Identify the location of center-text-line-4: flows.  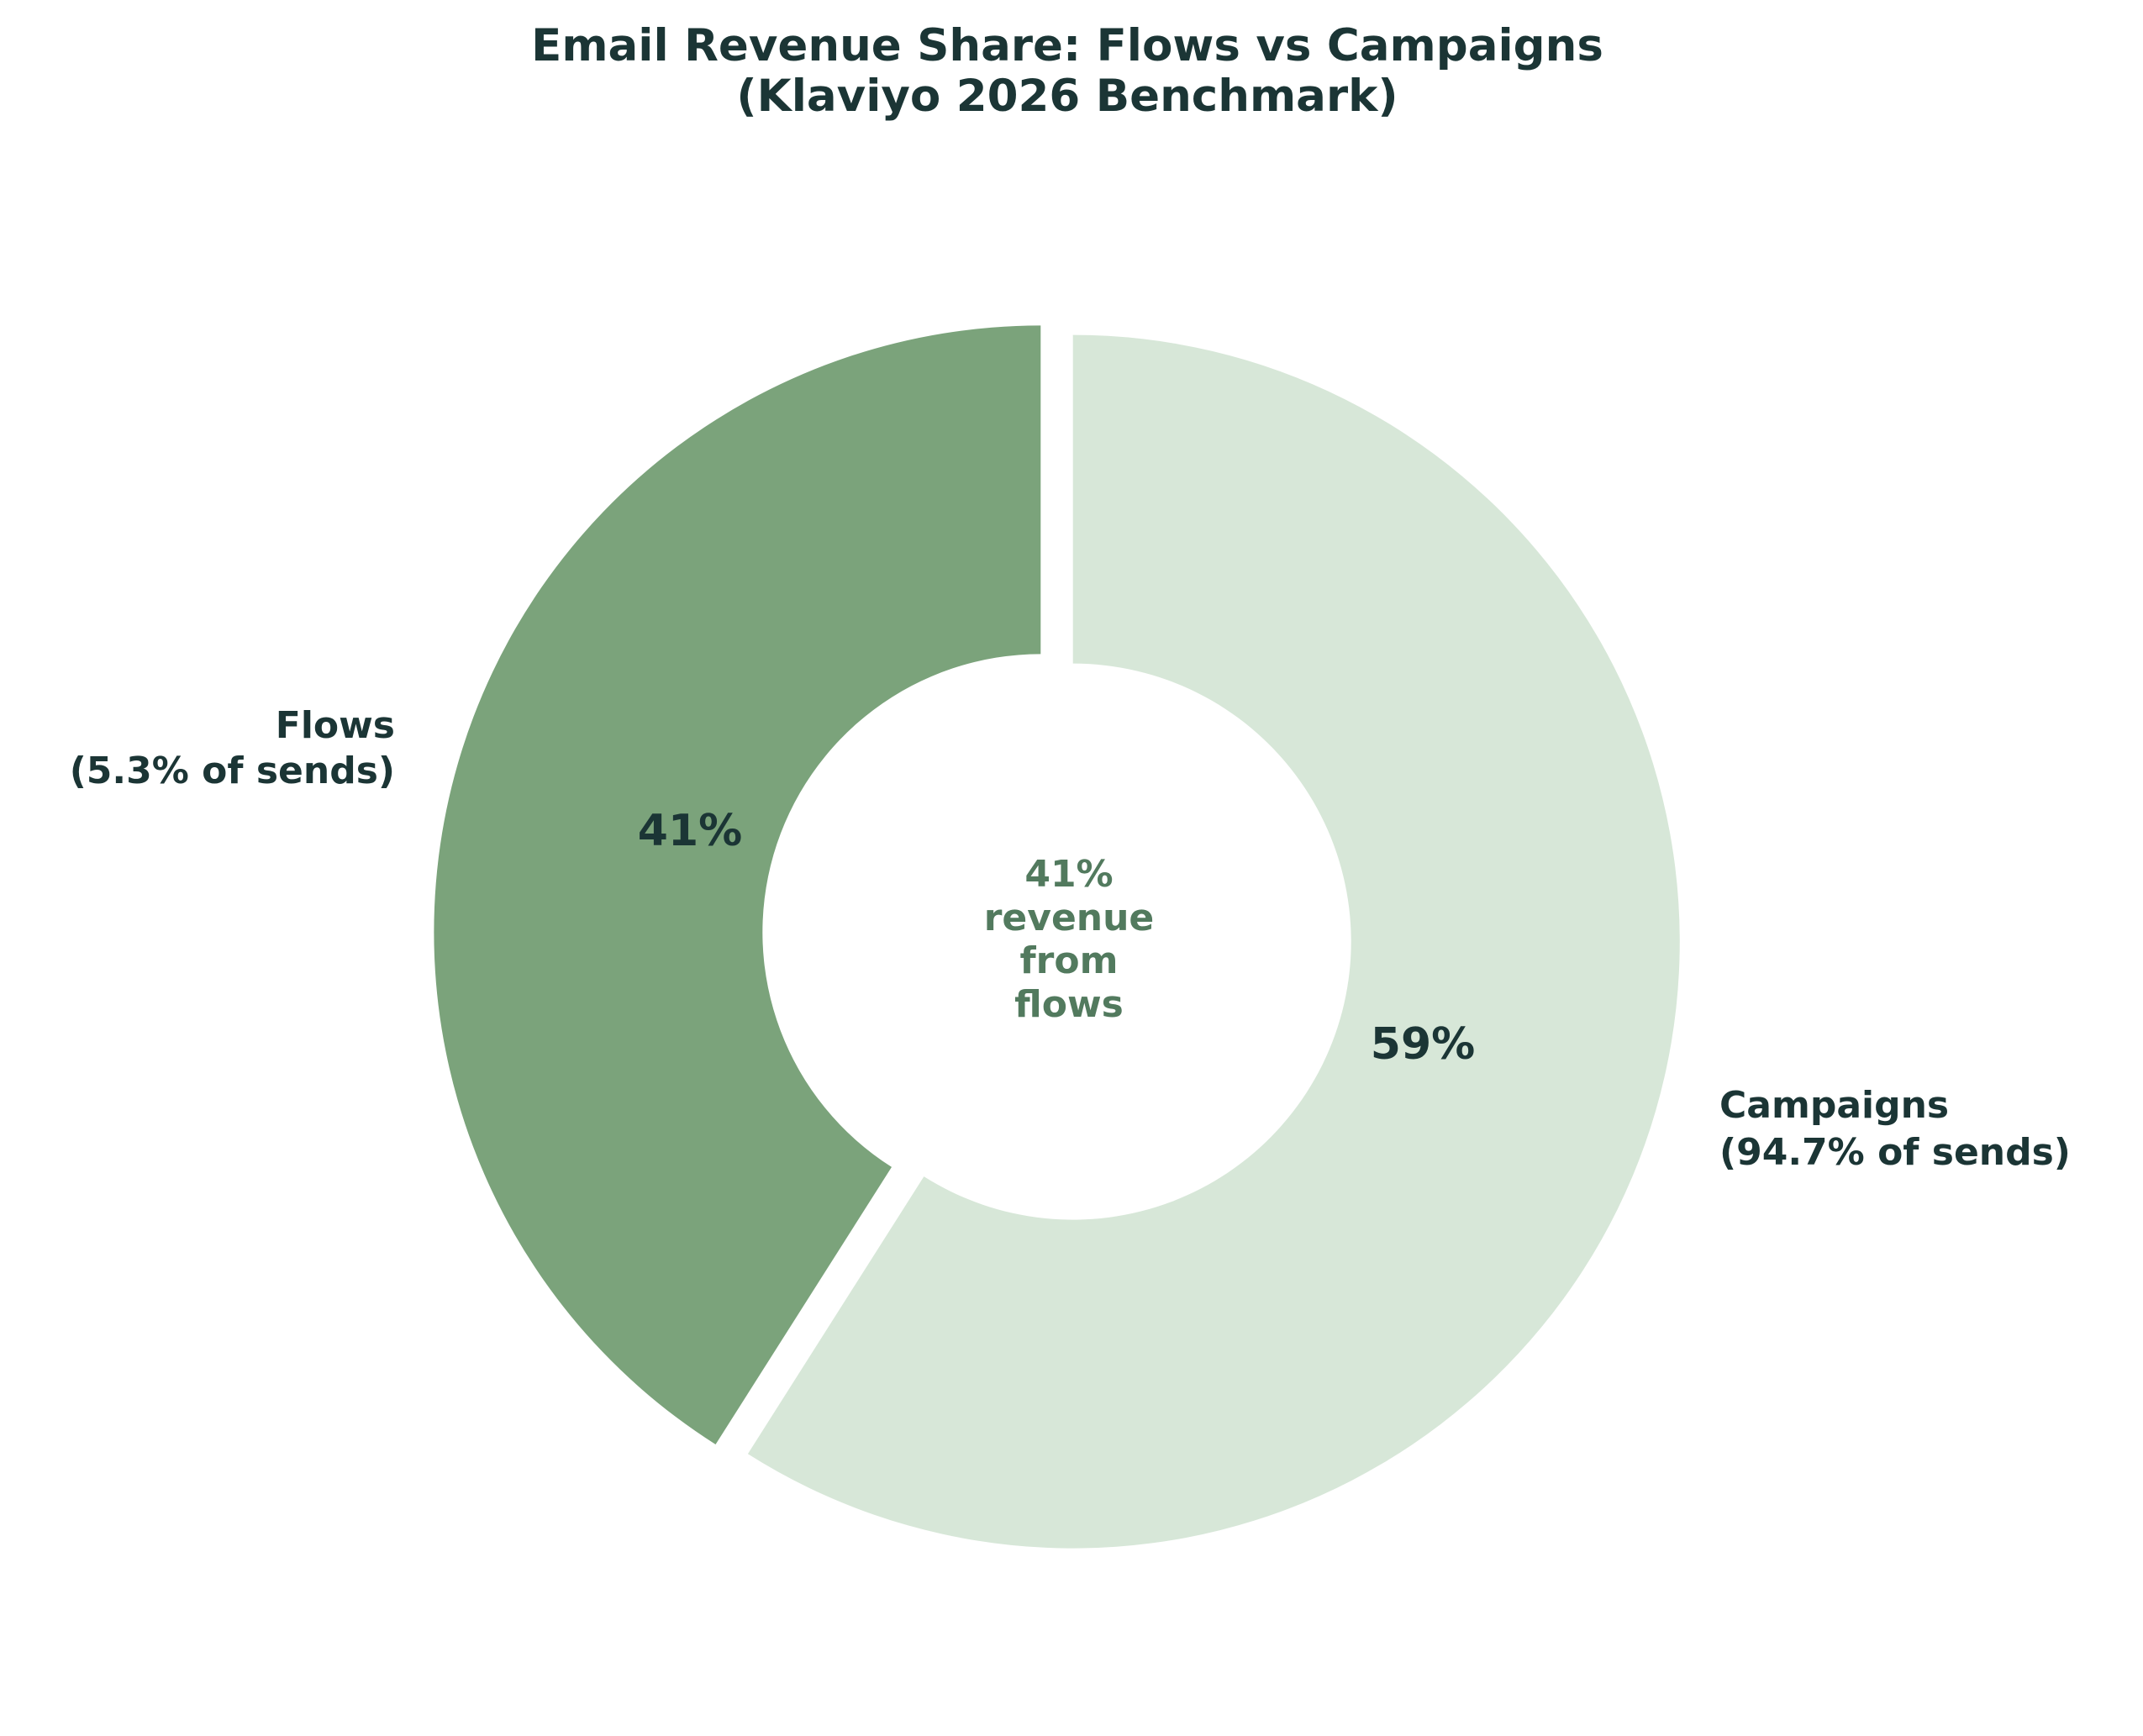
(1069, 1004).